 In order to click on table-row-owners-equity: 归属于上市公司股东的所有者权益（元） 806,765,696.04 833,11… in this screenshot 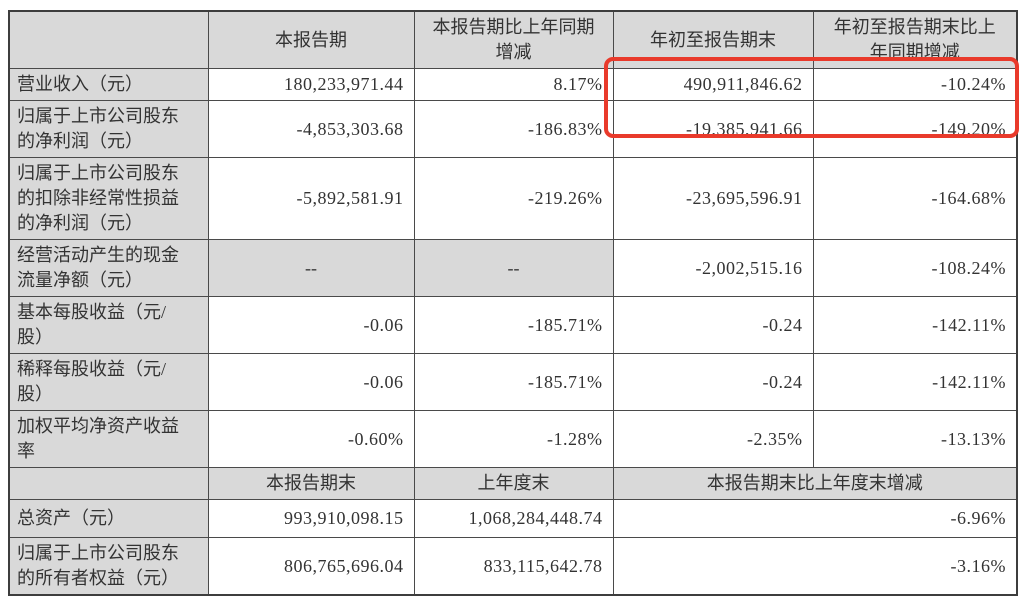, I will do `click(513, 566)`.